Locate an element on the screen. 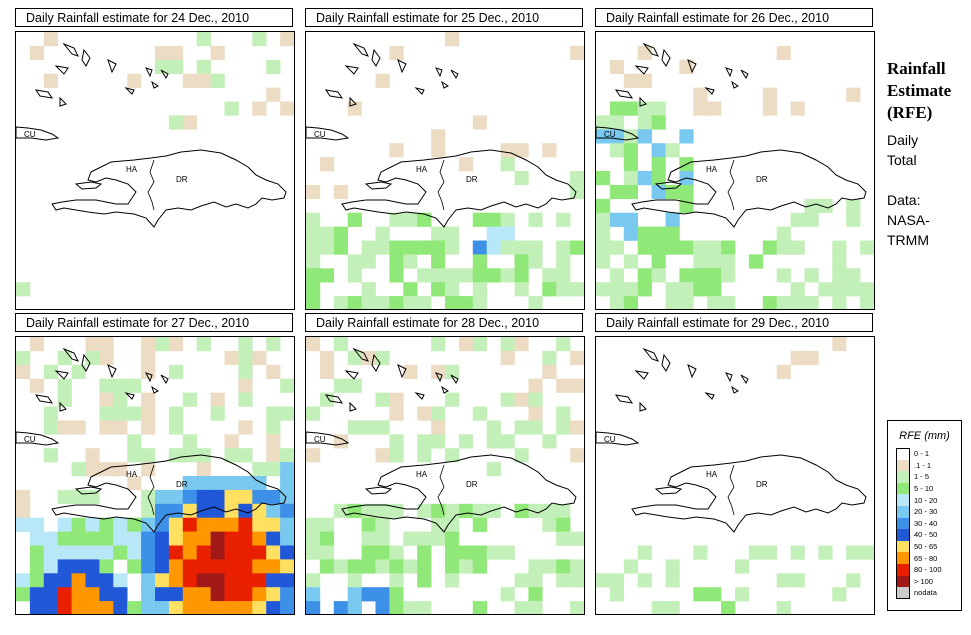 Image resolution: width=971 pixels, height=635 pixels. label-cuba: CU is located at coordinates (610, 134).